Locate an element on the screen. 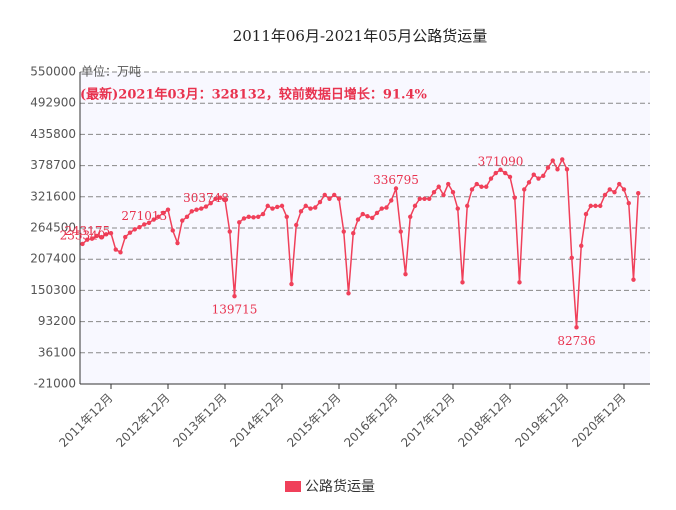  value-label: 139715 is located at coordinates (235, 310).